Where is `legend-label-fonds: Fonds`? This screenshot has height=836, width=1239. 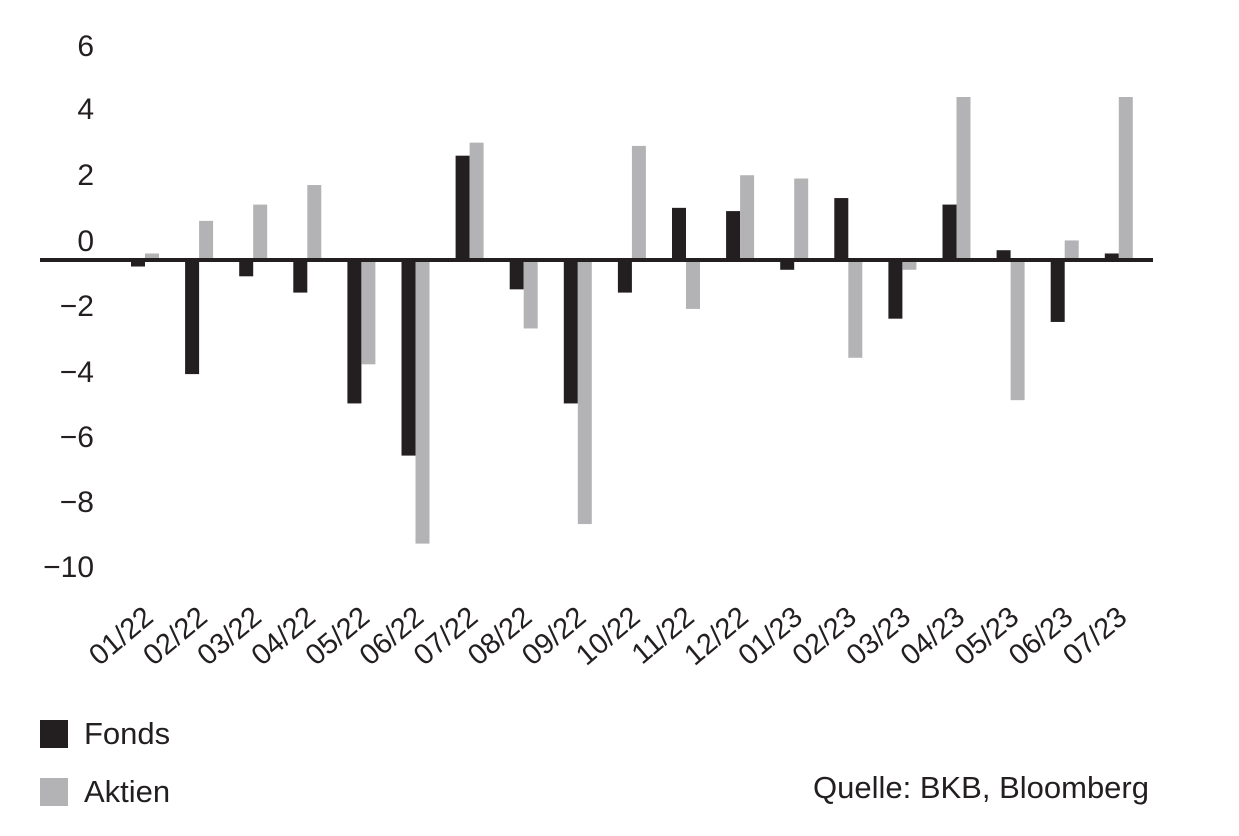
legend-label-fonds: Fonds is located at coordinates (127, 733).